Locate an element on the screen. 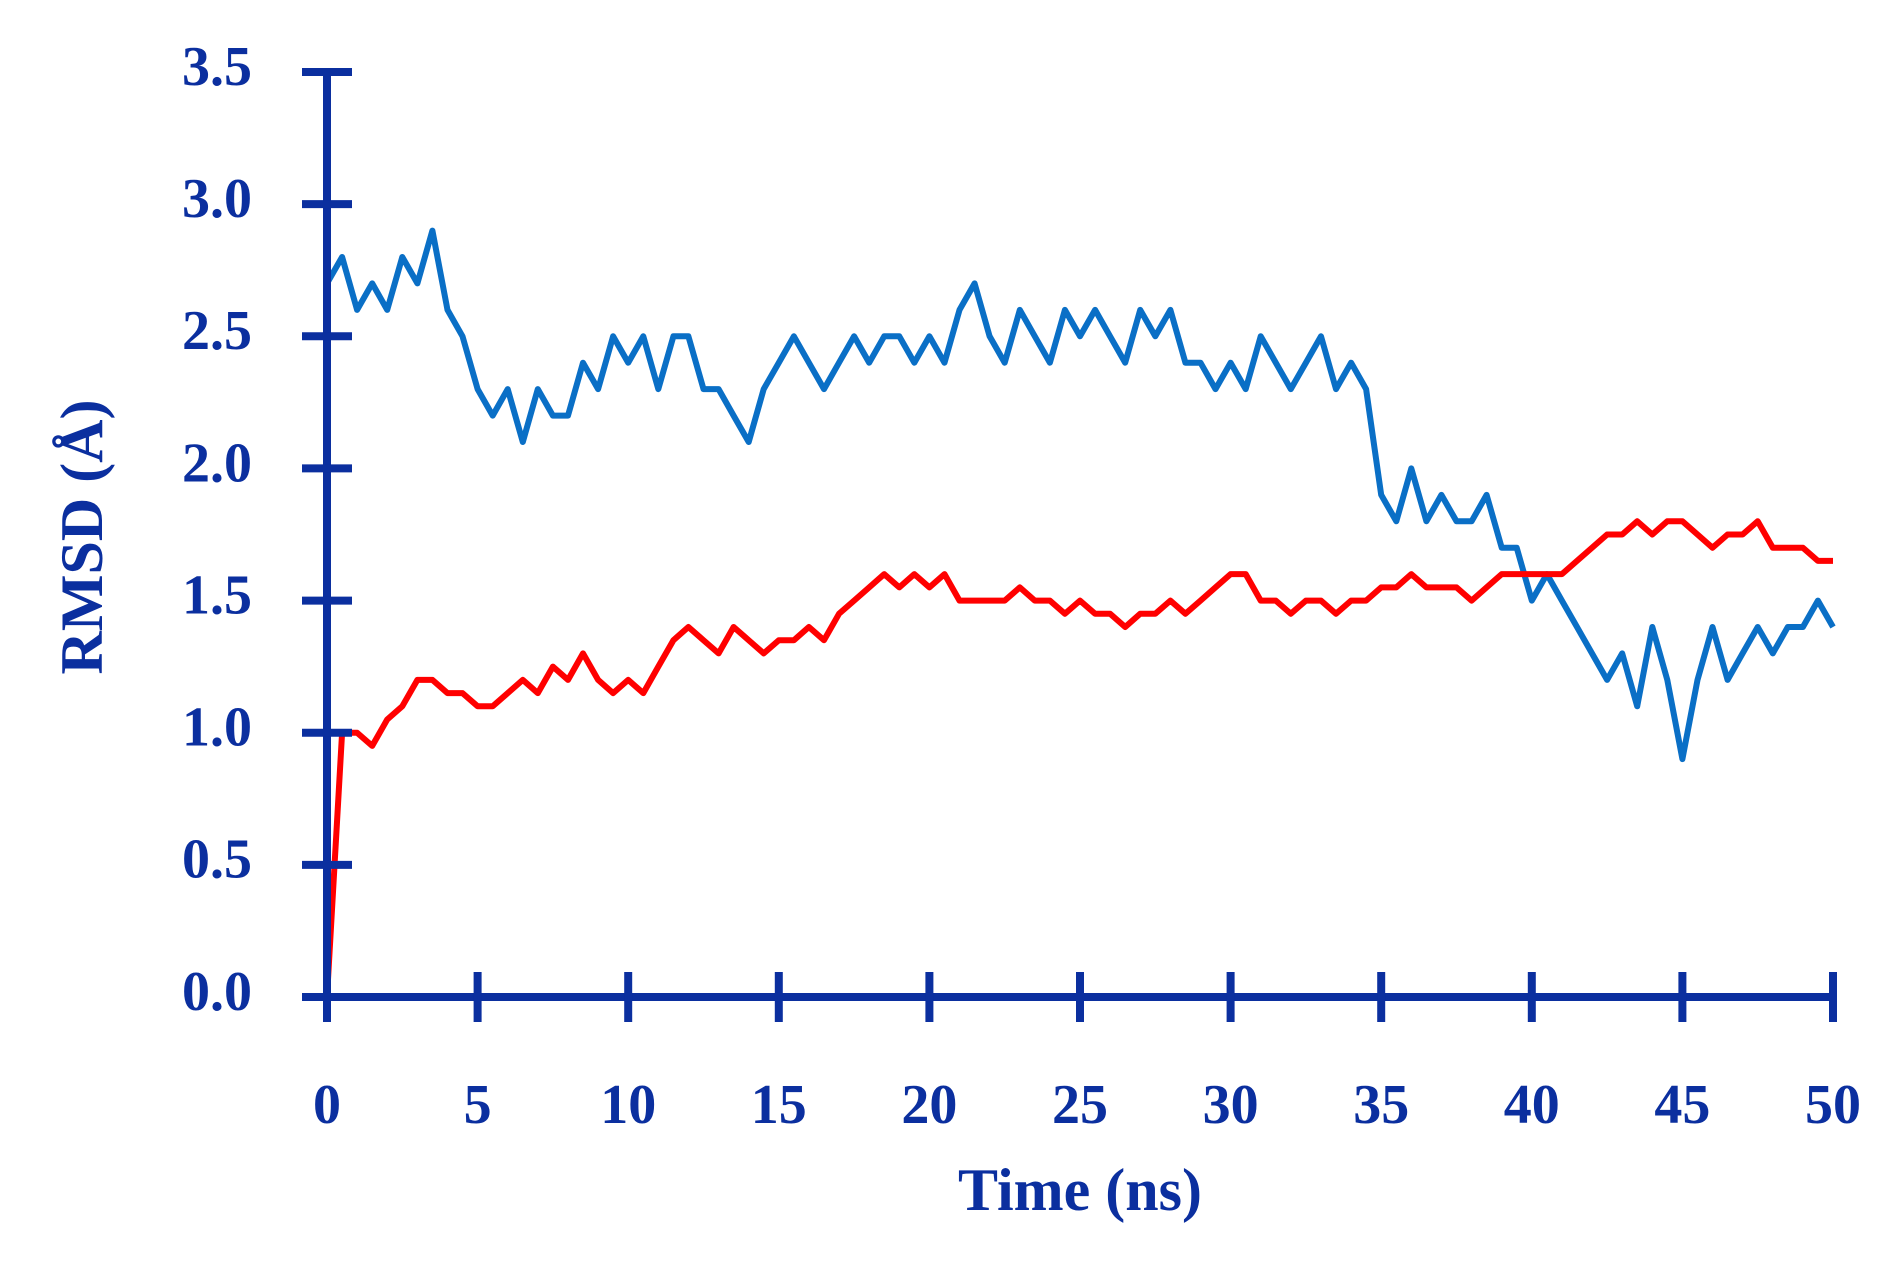 This screenshot has height=1268, width=1904. x-tick-label: 0 is located at coordinates (327, 1105).